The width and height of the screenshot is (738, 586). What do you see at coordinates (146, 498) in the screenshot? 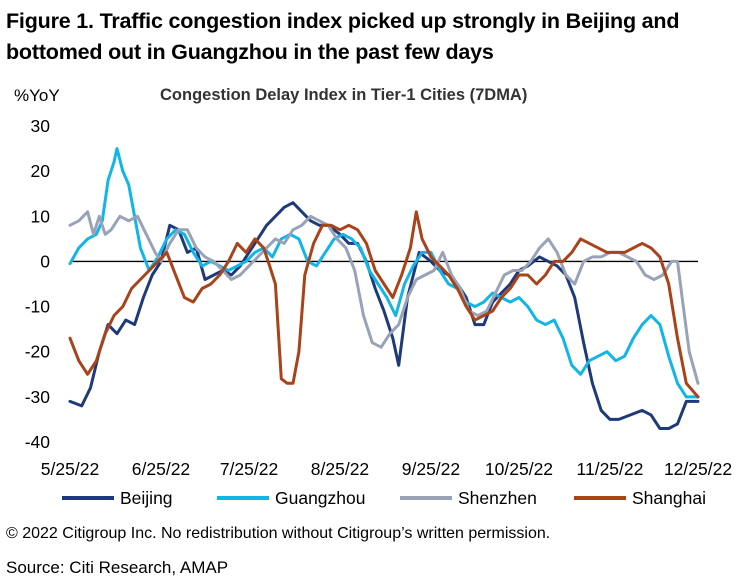
I see `legend-label-beijing: Beijing` at bounding box center [146, 498].